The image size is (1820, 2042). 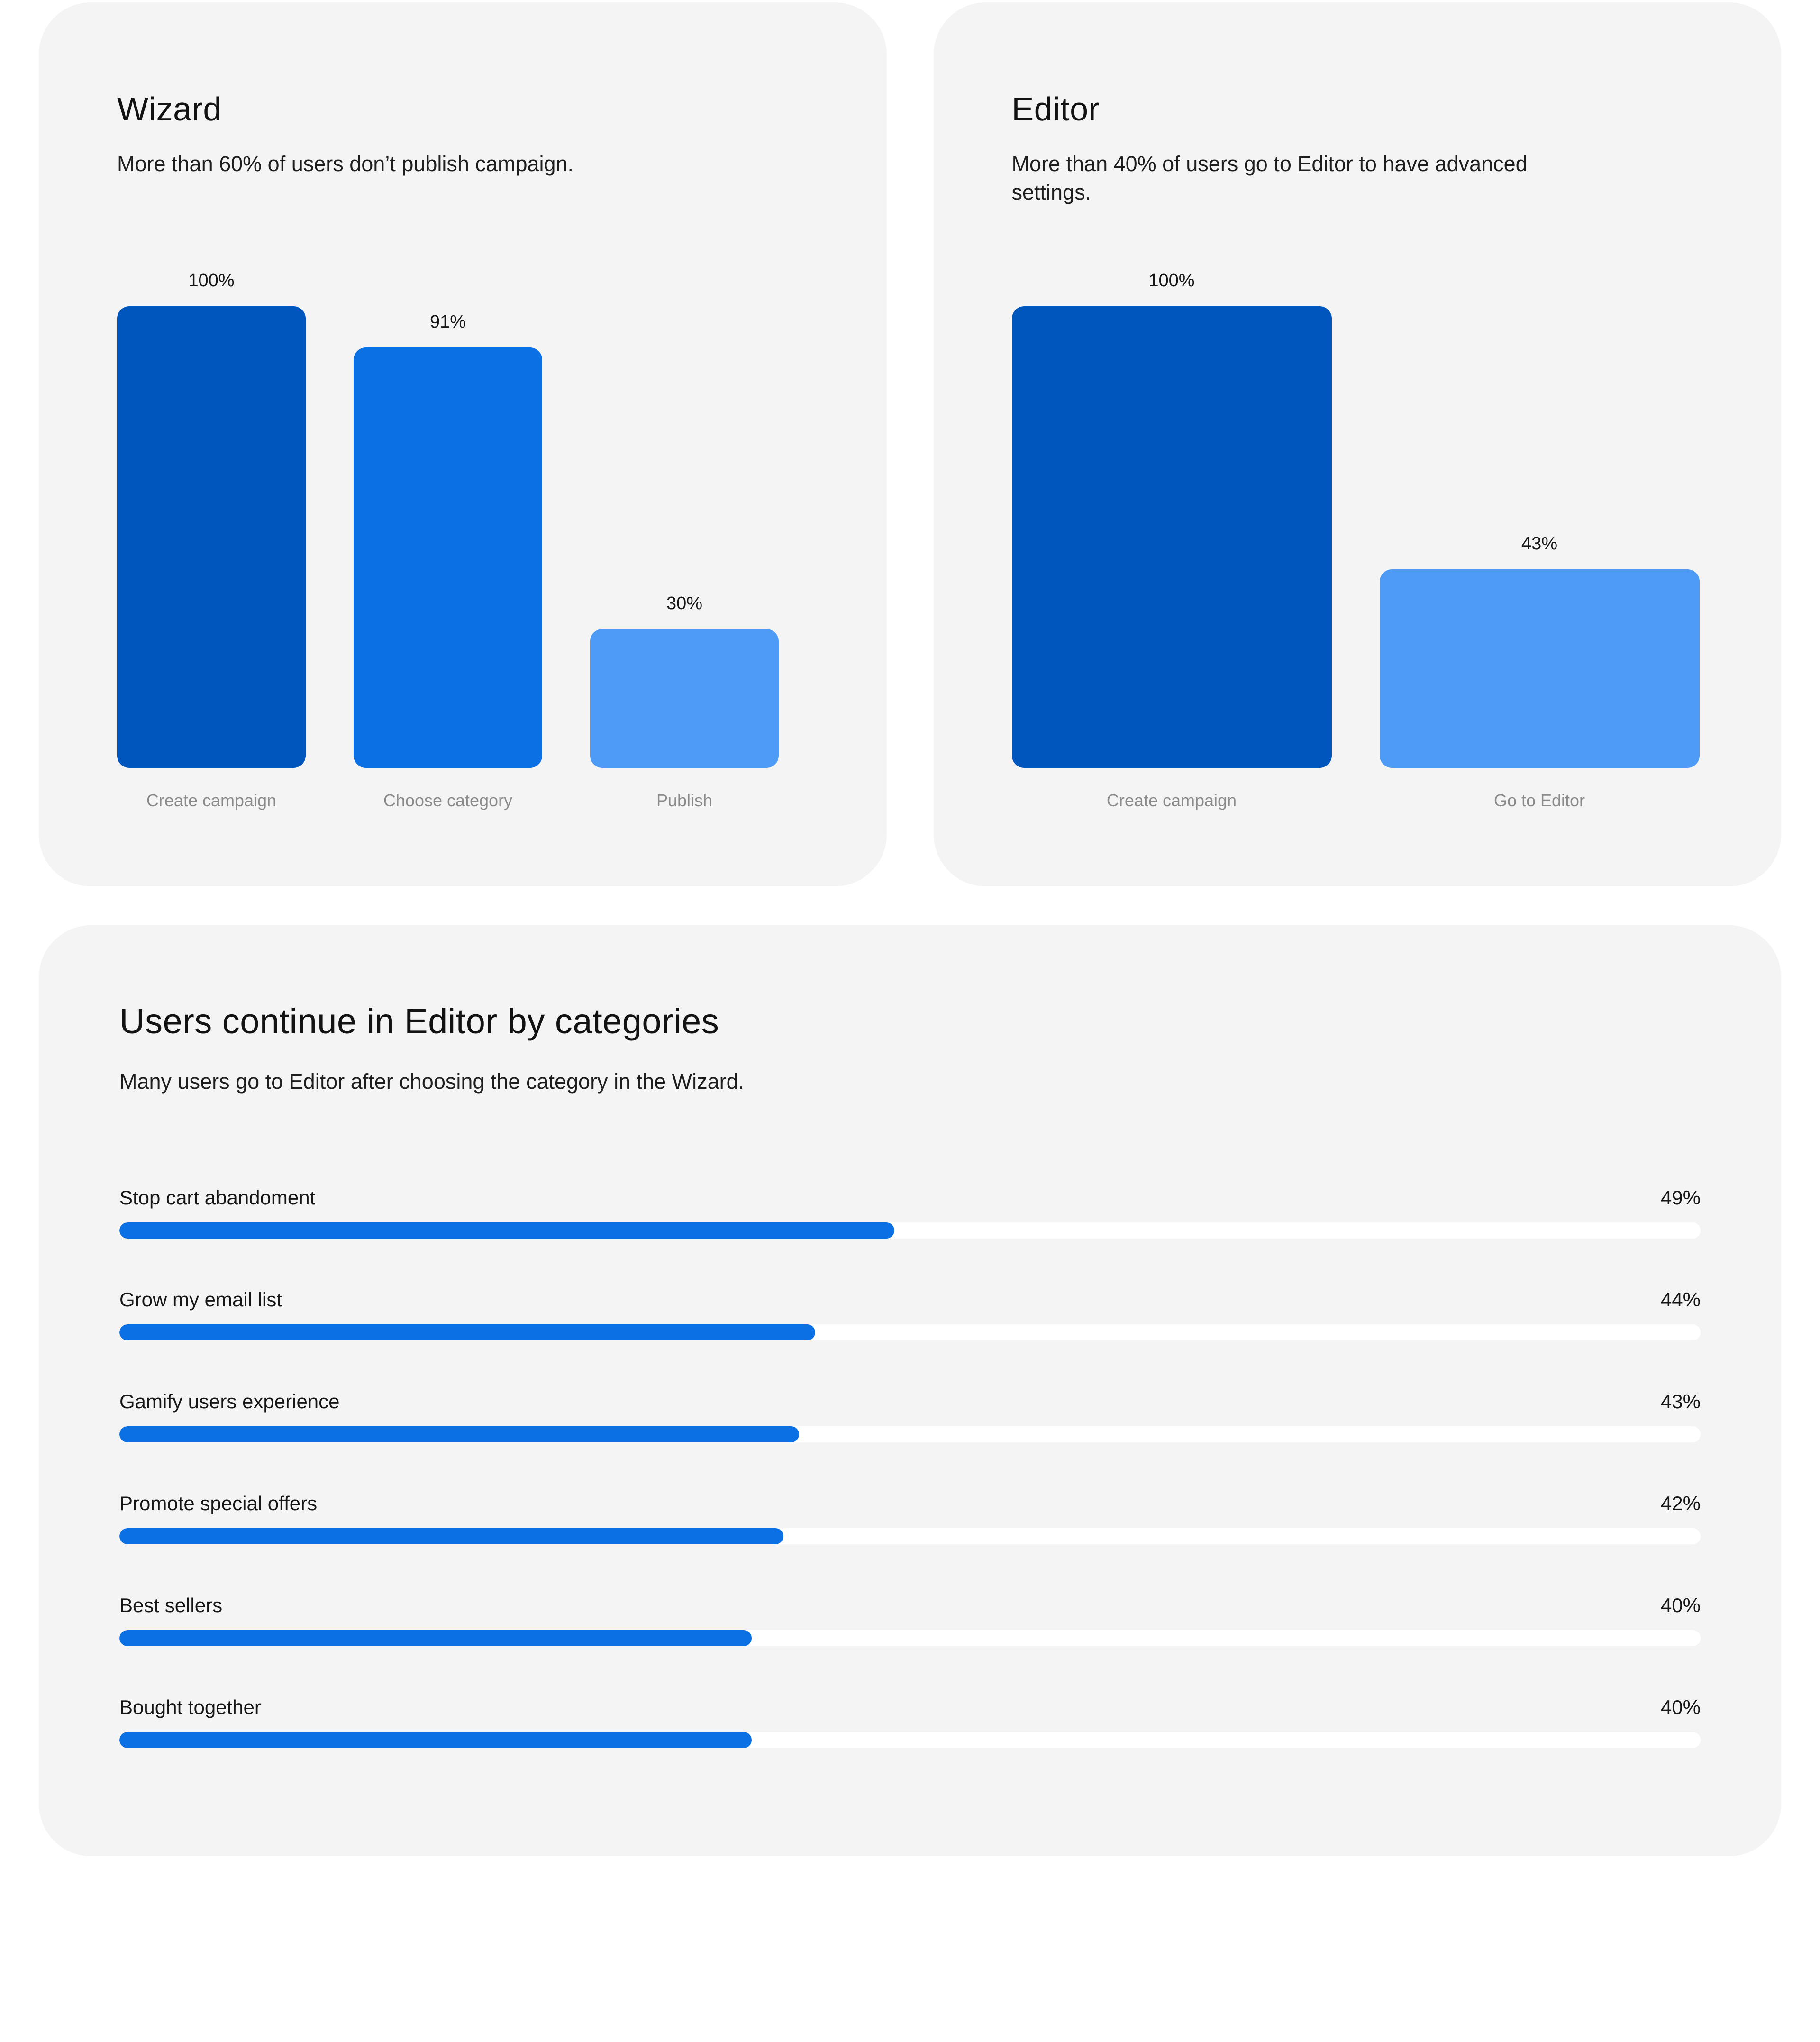 I want to click on bar-value-label: 43%, so click(x=1539, y=543).